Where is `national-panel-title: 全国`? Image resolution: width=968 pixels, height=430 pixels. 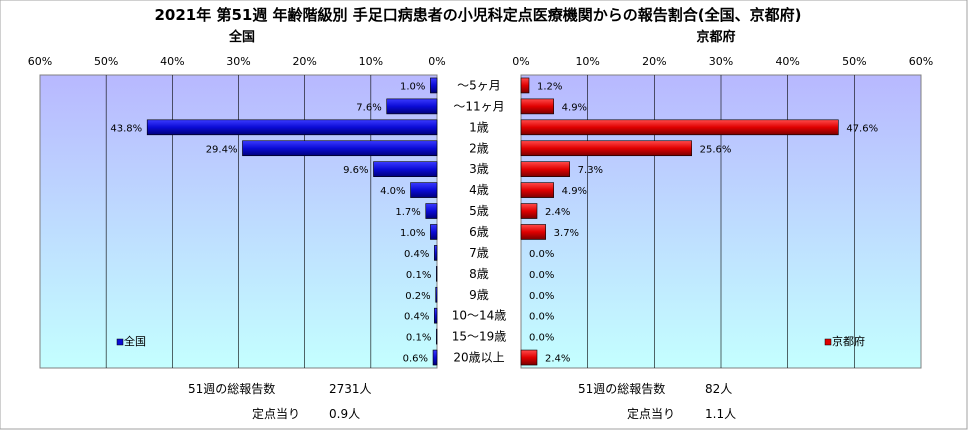
national-panel-title: 全国 is located at coordinates (241, 37).